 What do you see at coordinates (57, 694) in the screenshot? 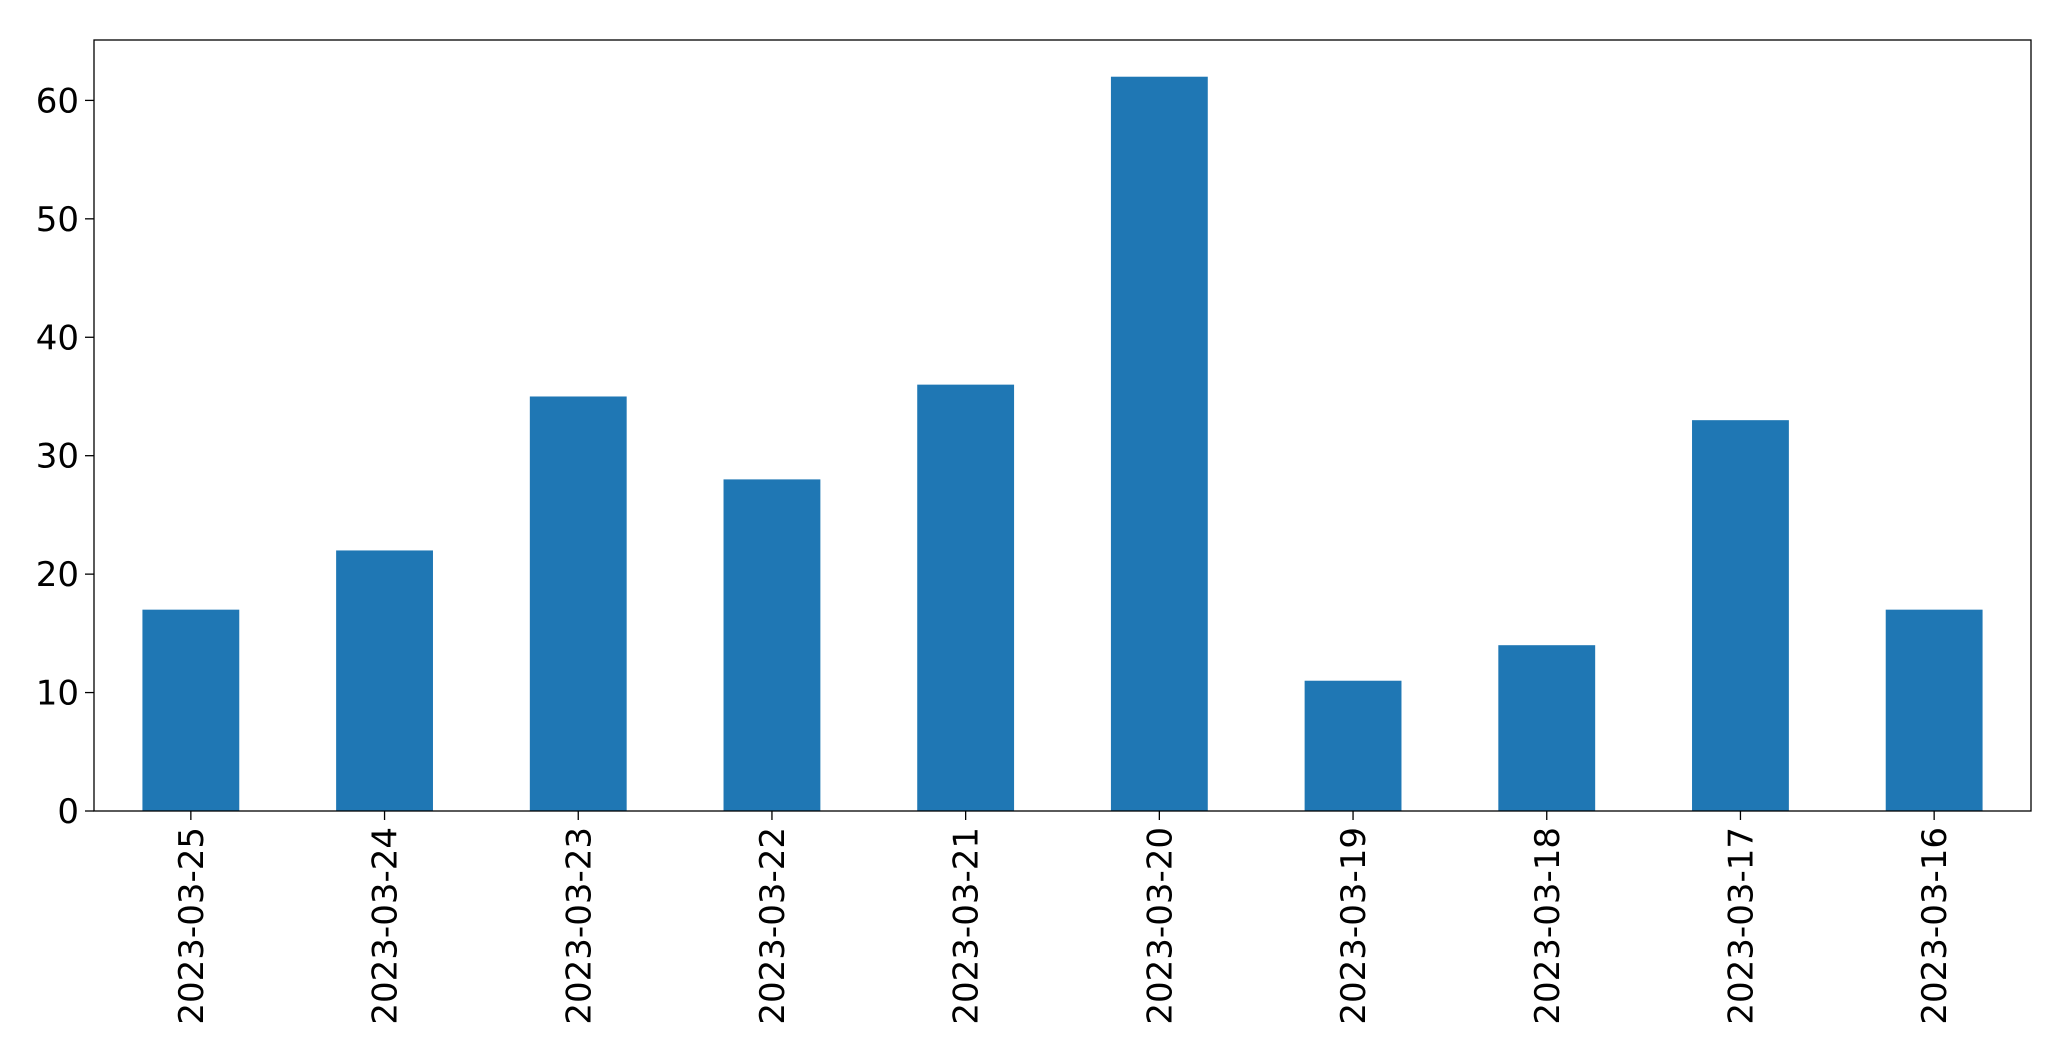
I see `y-tick-label: 10` at bounding box center [57, 694].